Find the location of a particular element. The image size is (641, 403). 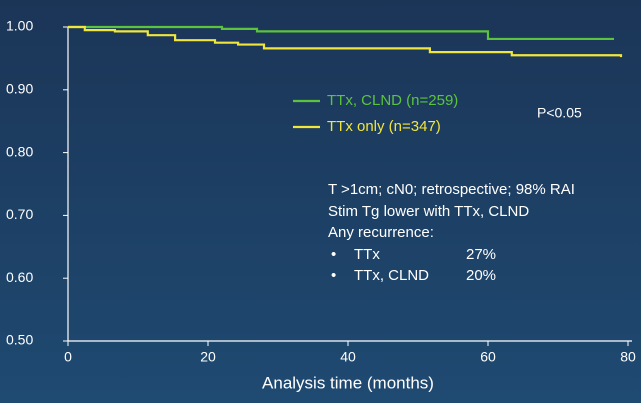

p-value: P<0.05 is located at coordinates (559, 113).